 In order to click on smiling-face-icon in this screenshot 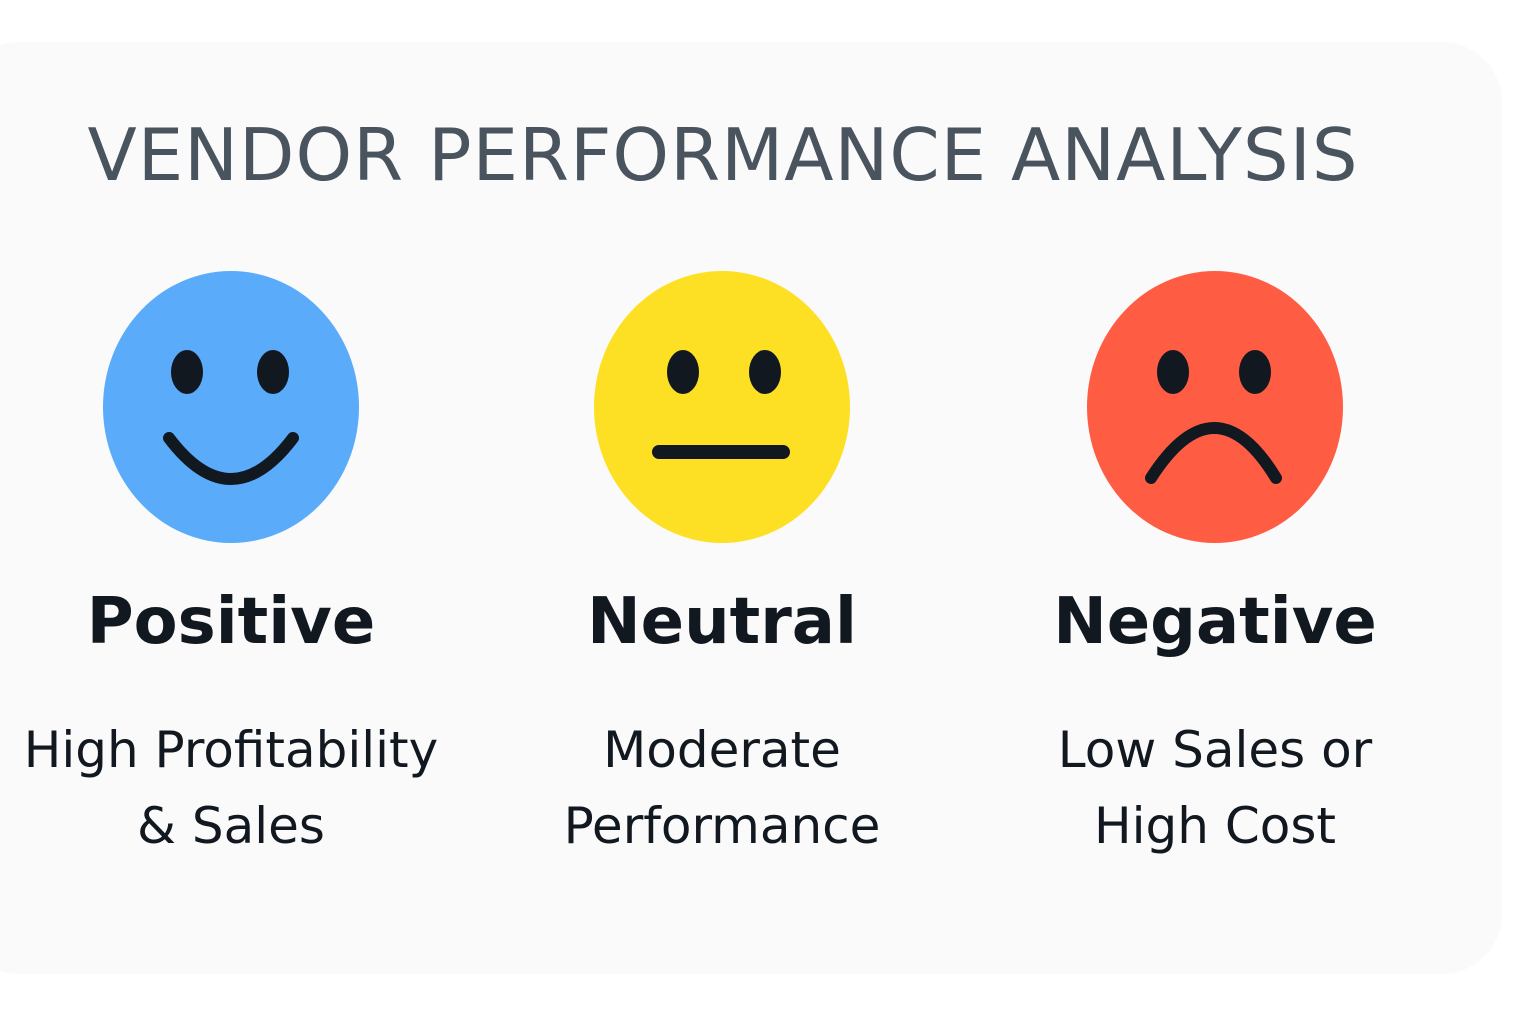, I will do `click(231, 407)`.